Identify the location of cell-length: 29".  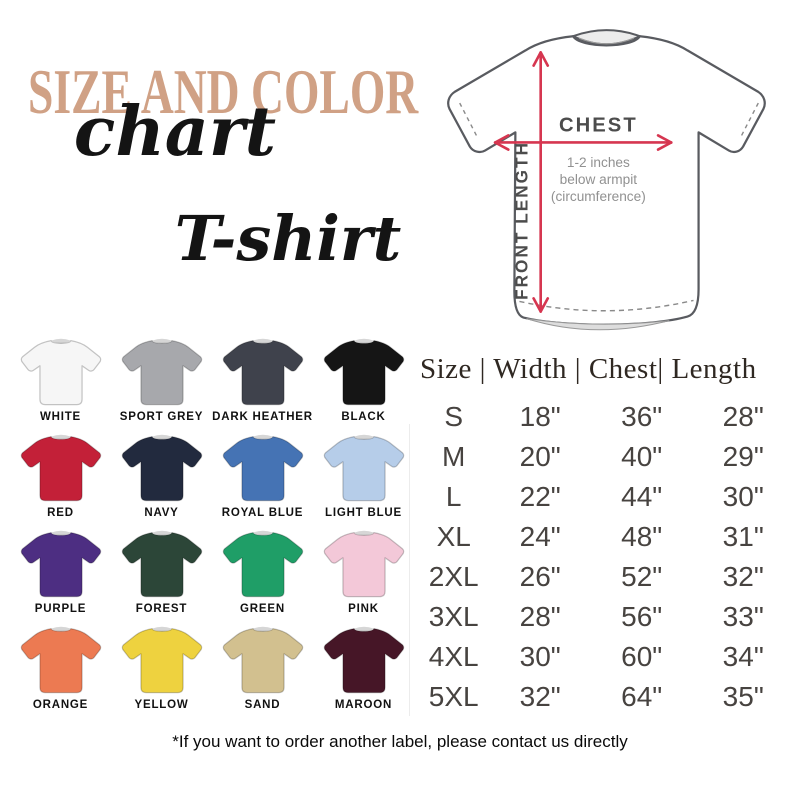
(743, 456).